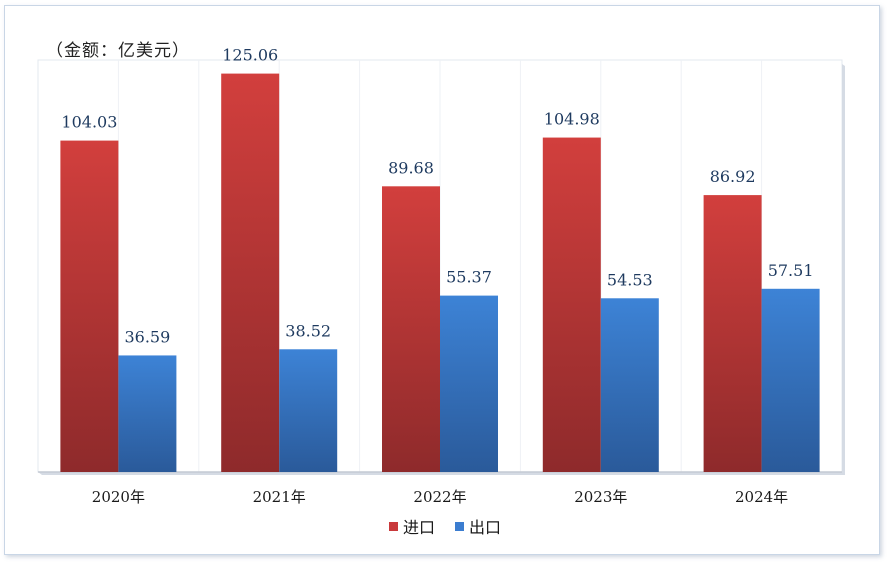  What do you see at coordinates (118, 497) in the screenshot?
I see `x-tick-label-0: 2020年` at bounding box center [118, 497].